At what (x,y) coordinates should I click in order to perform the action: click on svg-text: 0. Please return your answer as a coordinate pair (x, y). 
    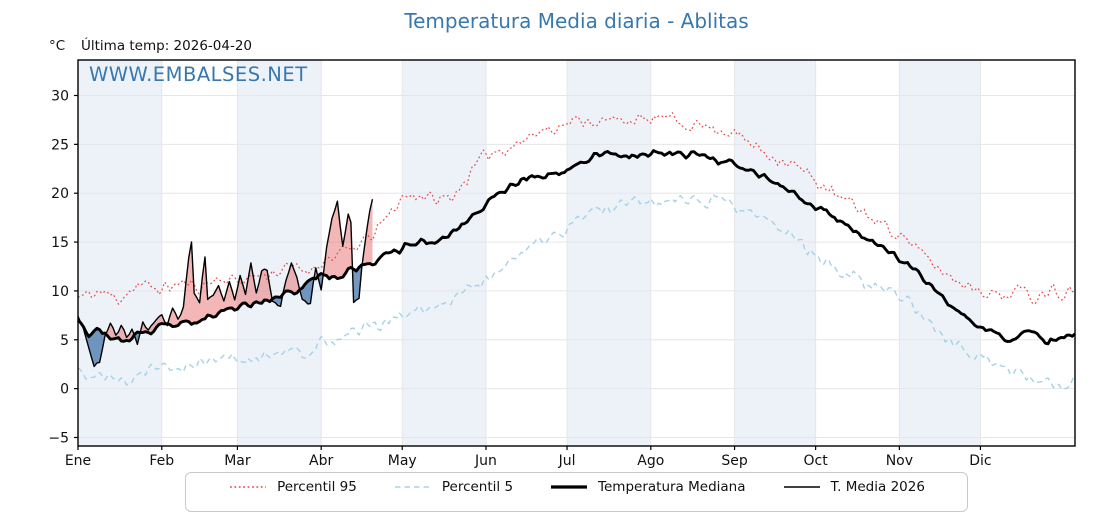
    Looking at the image, I should click on (64, 390).